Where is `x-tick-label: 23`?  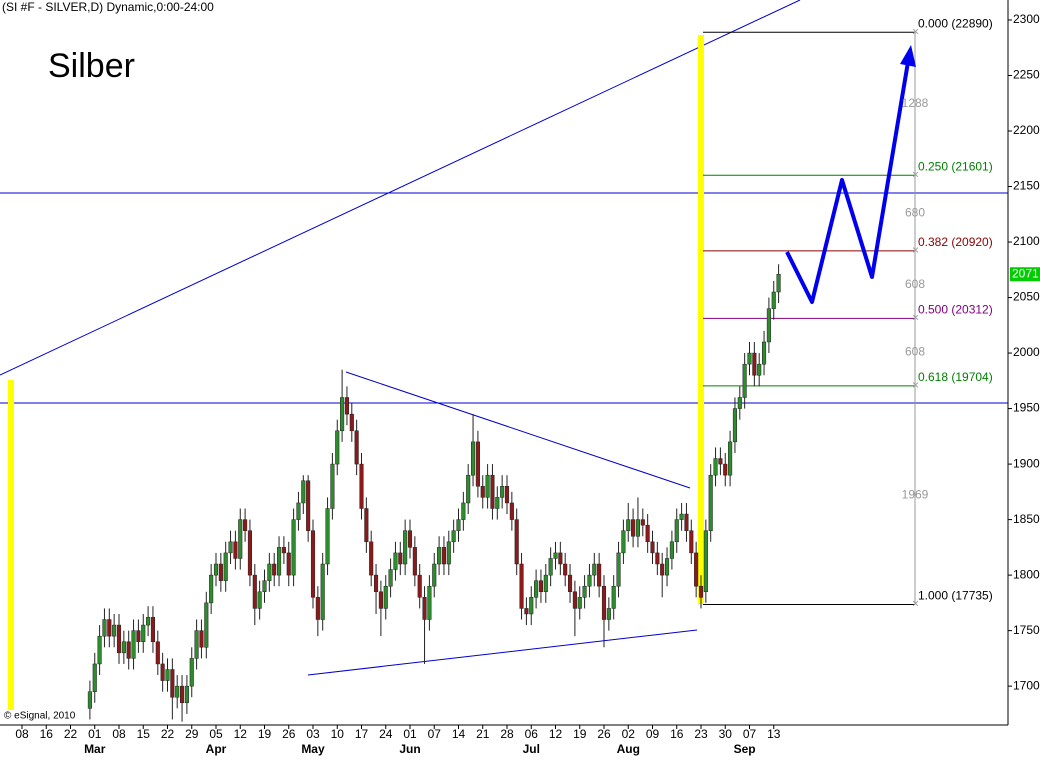 x-tick-label: 23 is located at coordinates (701, 734).